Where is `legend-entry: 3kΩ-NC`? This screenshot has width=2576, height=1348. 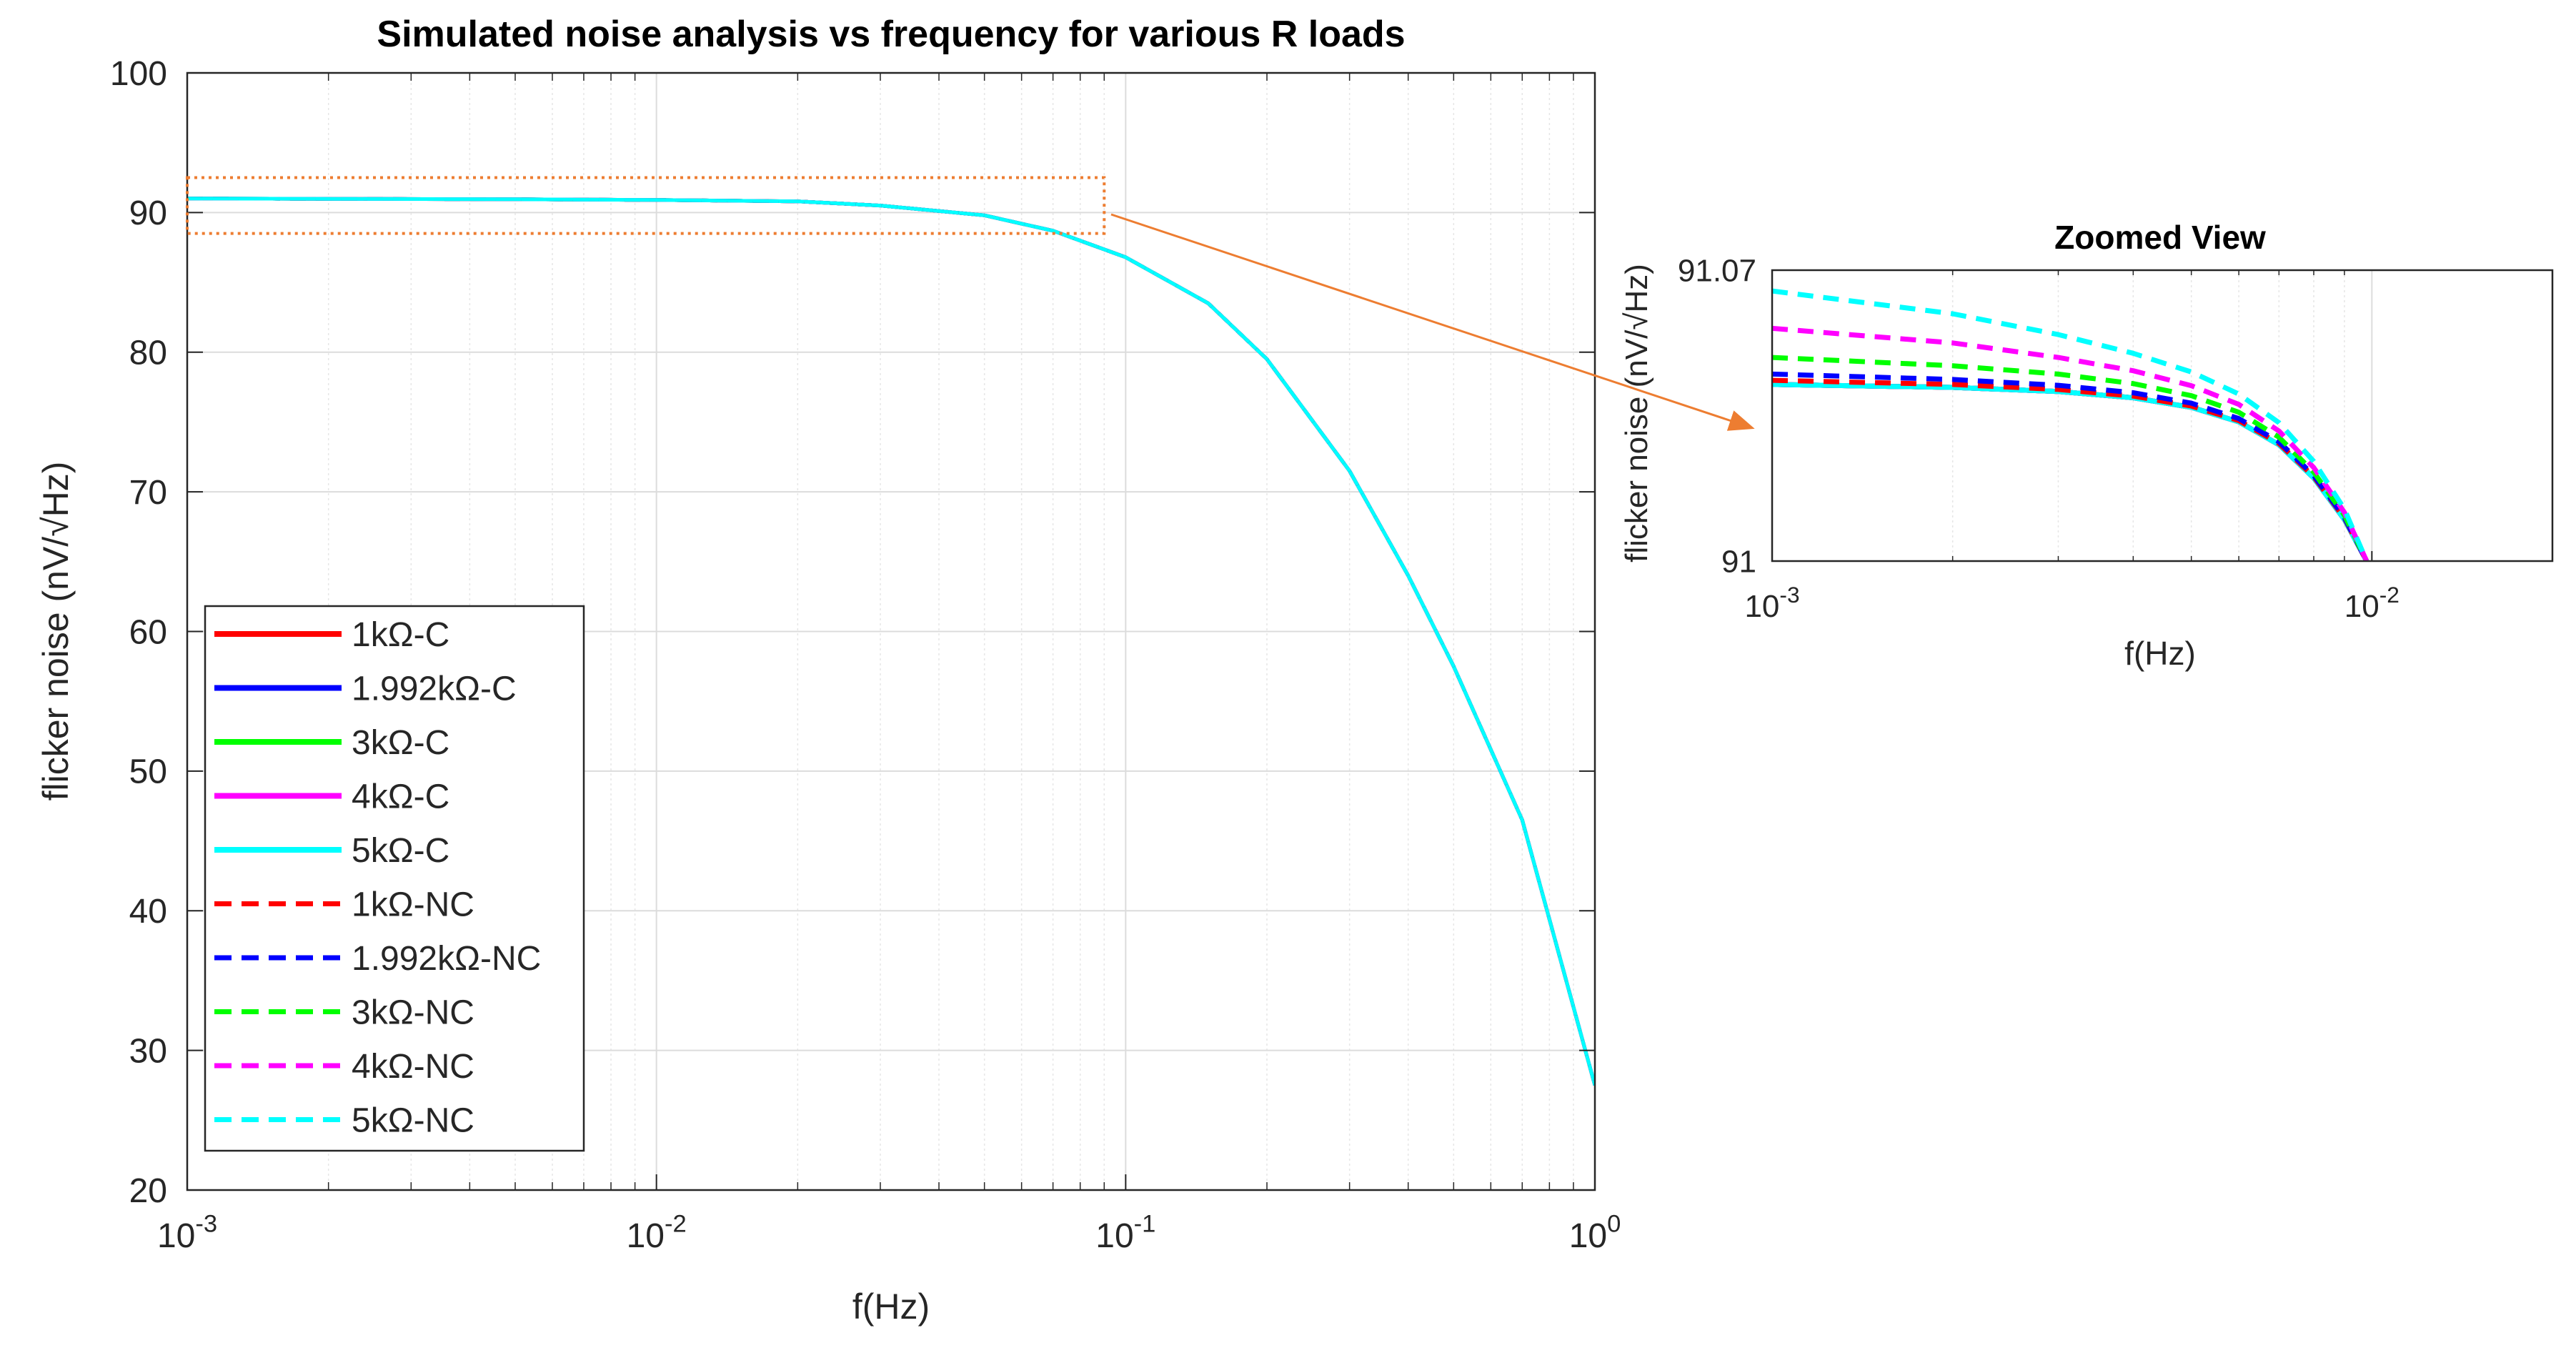
legend-entry: 3kΩ-NC is located at coordinates (344, 1013).